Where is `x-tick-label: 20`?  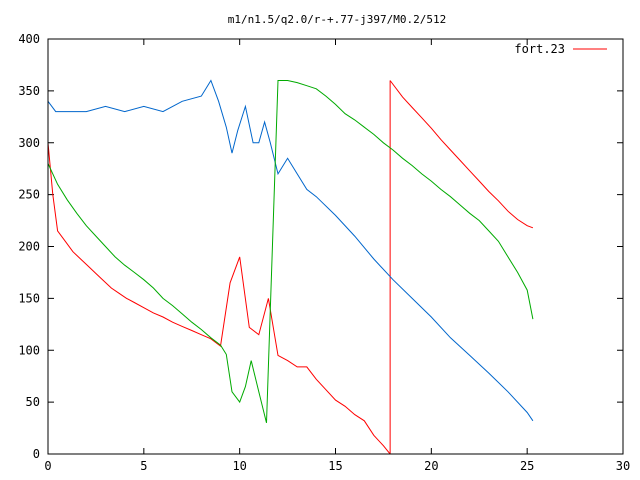 x-tick-label: 20 is located at coordinates (431, 466).